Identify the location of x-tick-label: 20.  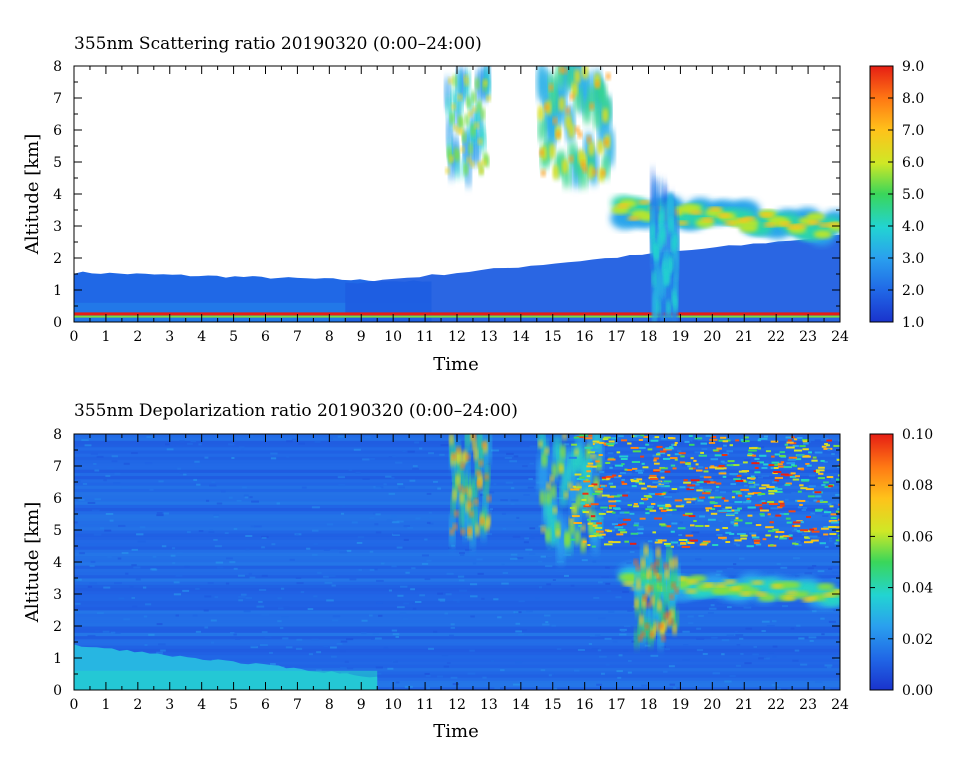
(712, 337).